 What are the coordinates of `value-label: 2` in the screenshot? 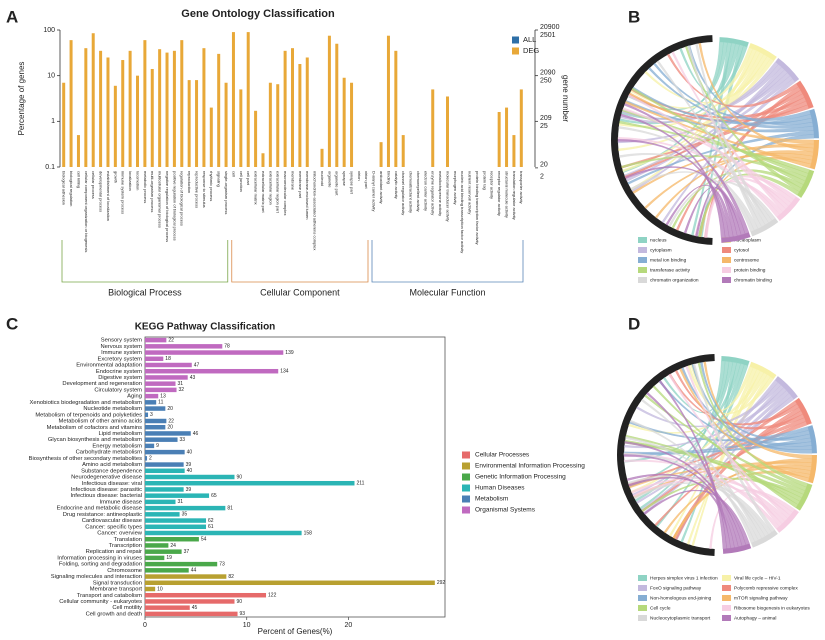 It's located at (150, 459).